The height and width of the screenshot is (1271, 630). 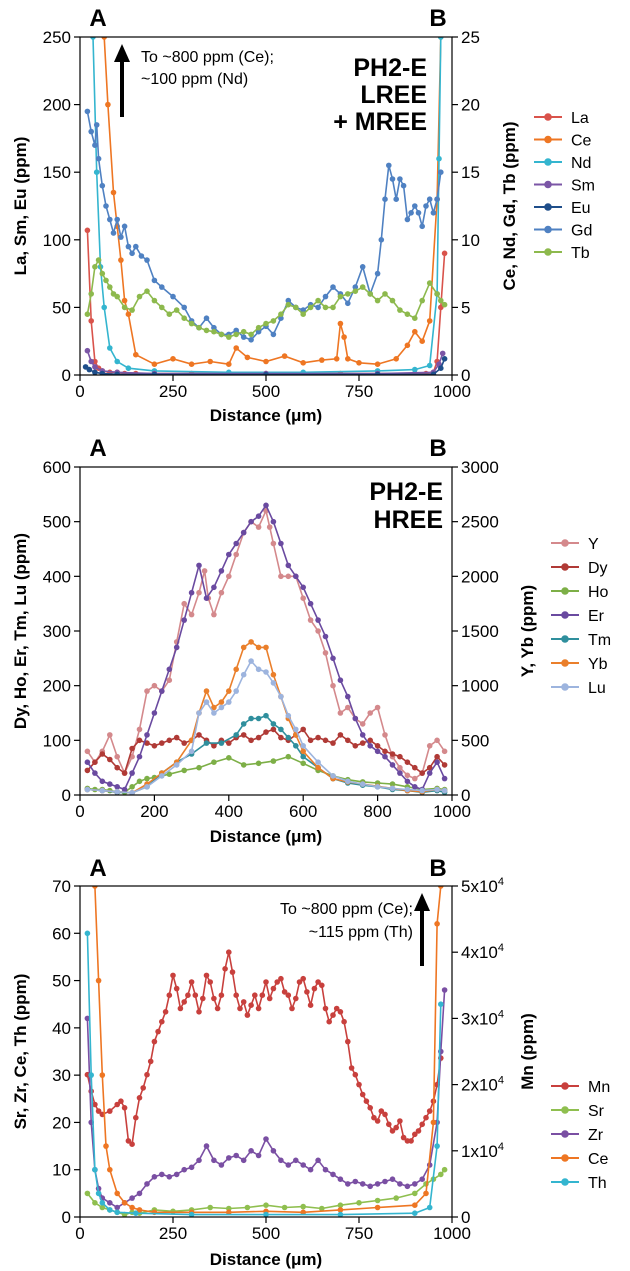 I want to click on data-point-la, so click(x=87, y=230).